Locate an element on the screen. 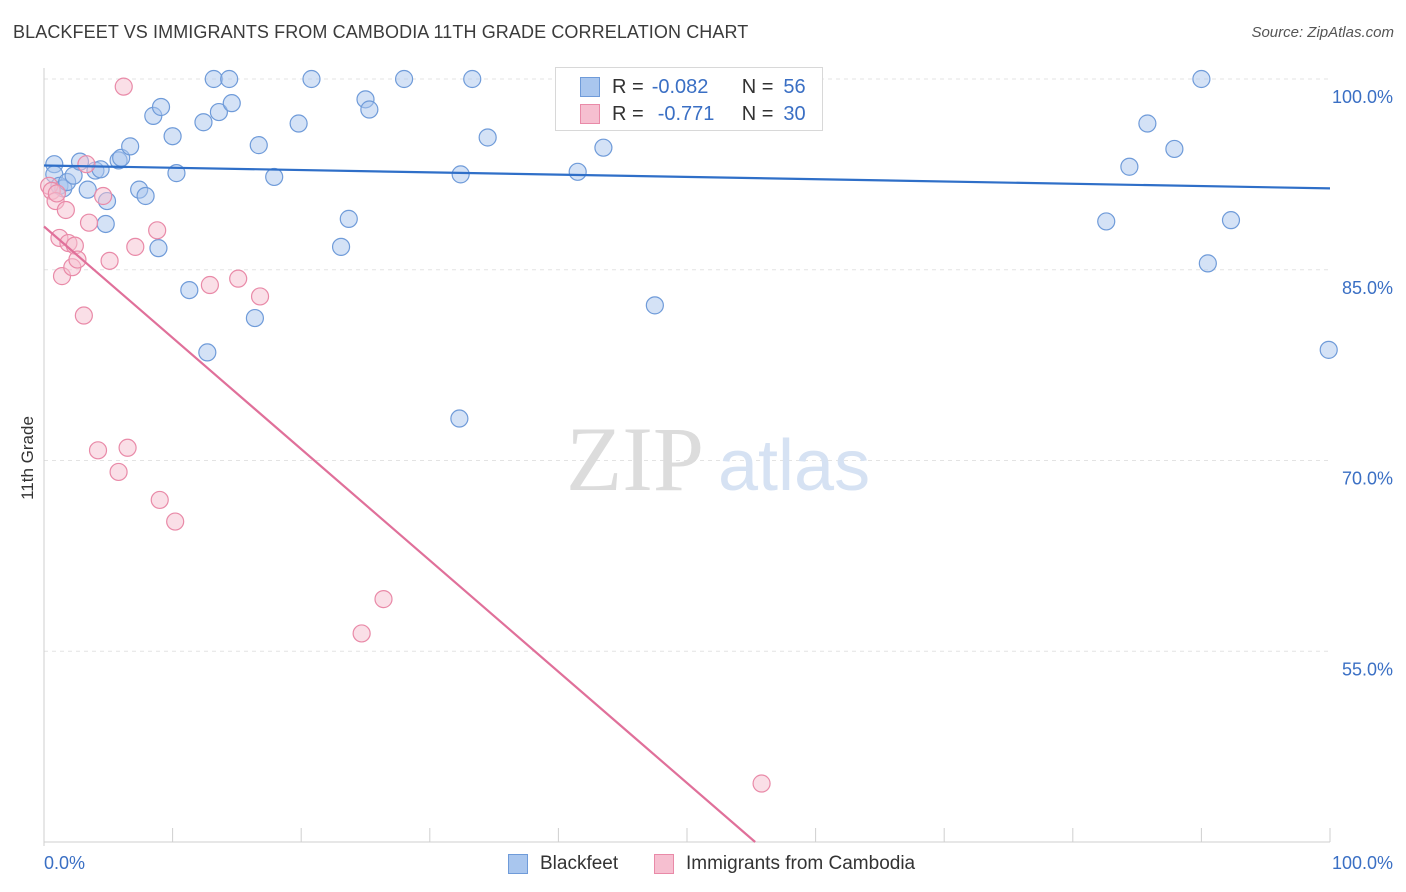  bottom-legend-blackfeet: Blackfeet is located at coordinates (563, 864).